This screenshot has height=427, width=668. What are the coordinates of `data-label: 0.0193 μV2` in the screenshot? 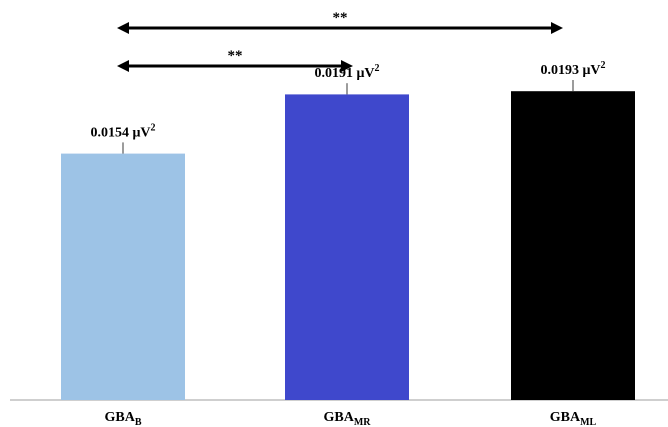 It's located at (572, 69).